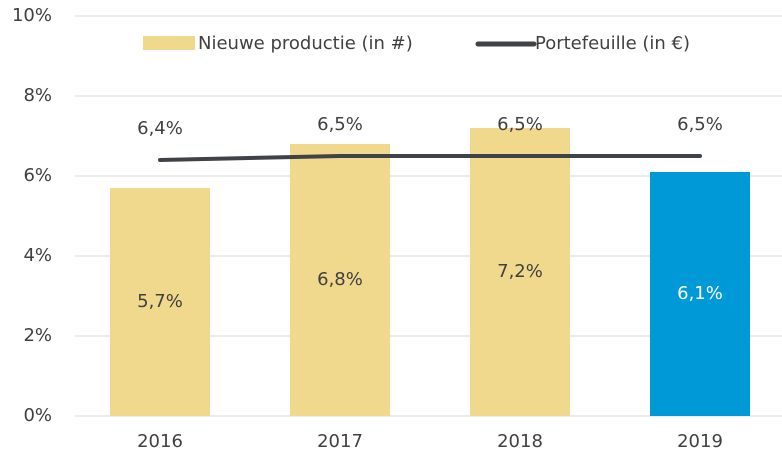  I want to click on y-tick-label: 8%, so click(37, 95).